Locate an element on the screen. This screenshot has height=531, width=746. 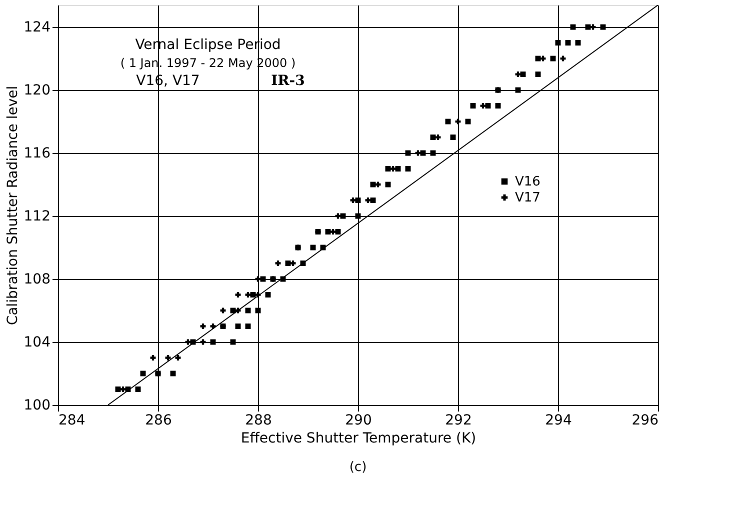
y-tick-label: 108 is located at coordinates (37, 280).